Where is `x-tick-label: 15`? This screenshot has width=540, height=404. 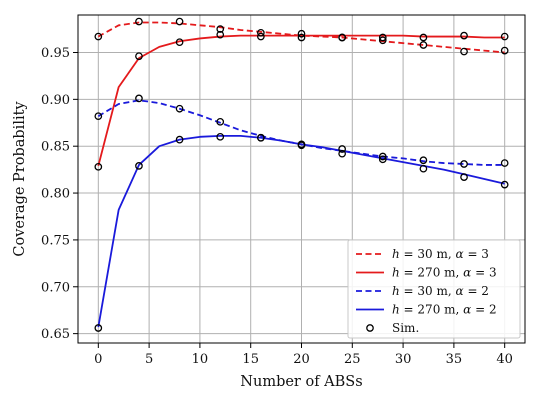 x-tick-label: 15 is located at coordinates (250, 359).